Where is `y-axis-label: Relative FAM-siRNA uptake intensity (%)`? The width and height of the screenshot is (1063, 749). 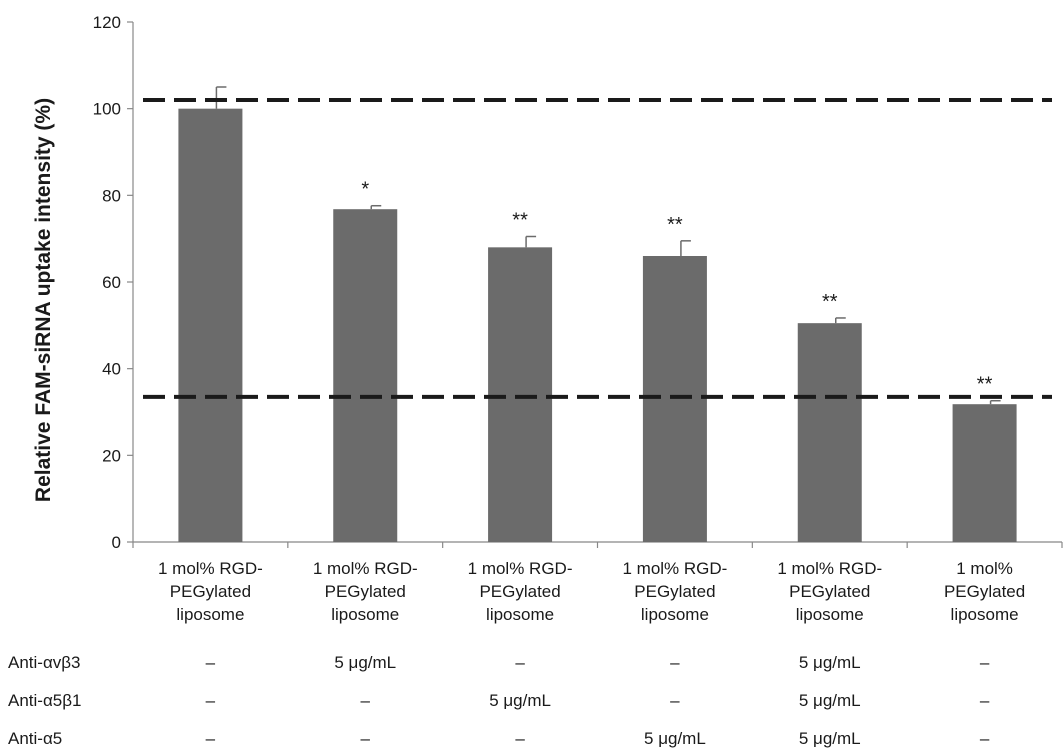 y-axis-label: Relative FAM-siRNA uptake intensity (%) is located at coordinates (43, 300).